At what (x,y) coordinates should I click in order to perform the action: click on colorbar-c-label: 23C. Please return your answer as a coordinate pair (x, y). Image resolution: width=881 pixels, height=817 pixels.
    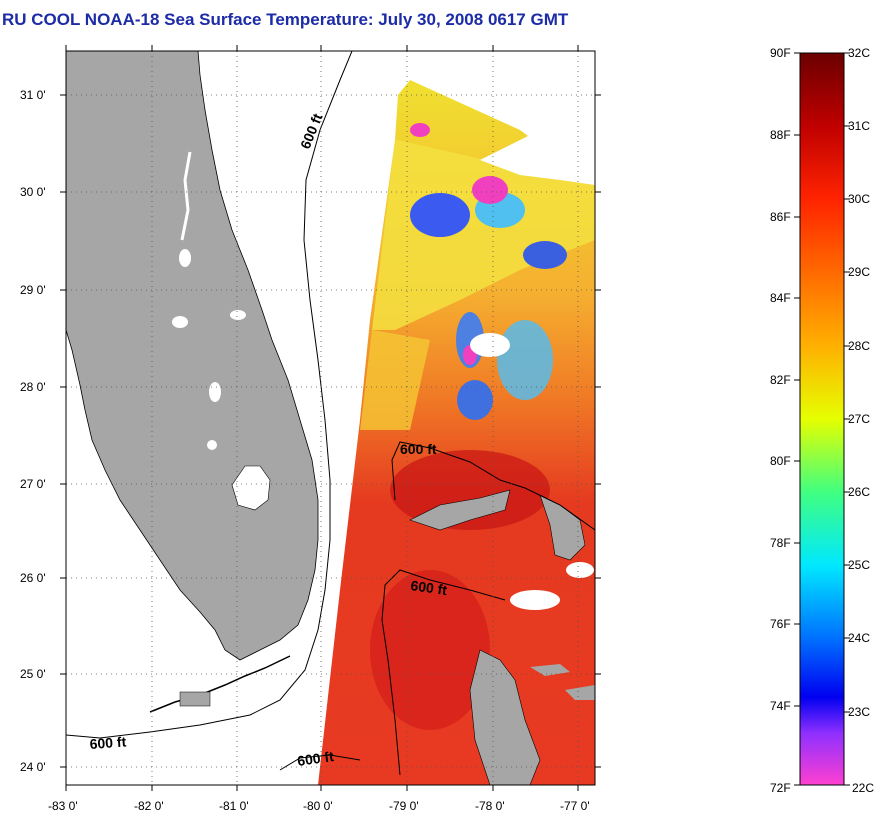
    Looking at the image, I should click on (859, 712).